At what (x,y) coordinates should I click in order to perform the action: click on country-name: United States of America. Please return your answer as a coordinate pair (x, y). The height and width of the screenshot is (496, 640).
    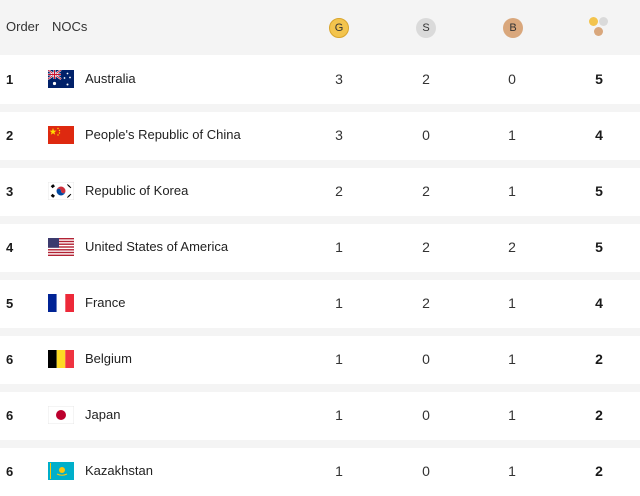
    Looking at the image, I should click on (157, 246).